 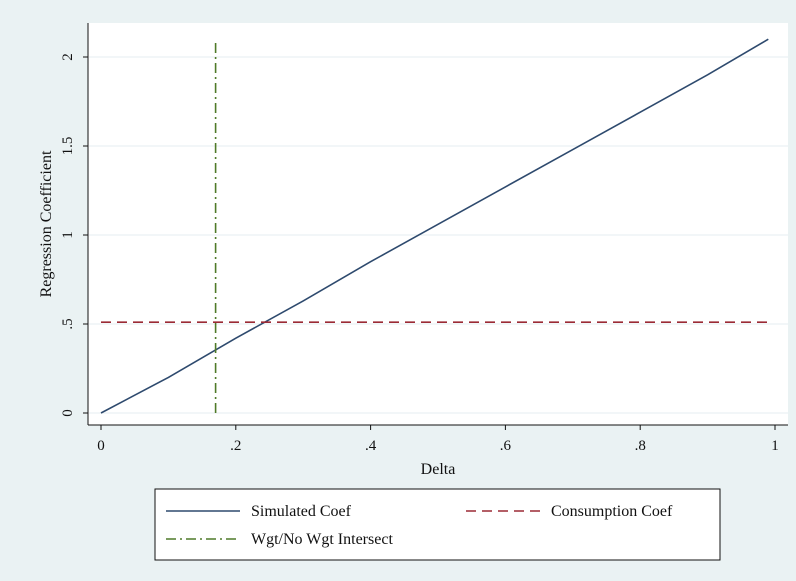 I want to click on x-tick-label: .4, so click(x=371, y=446).